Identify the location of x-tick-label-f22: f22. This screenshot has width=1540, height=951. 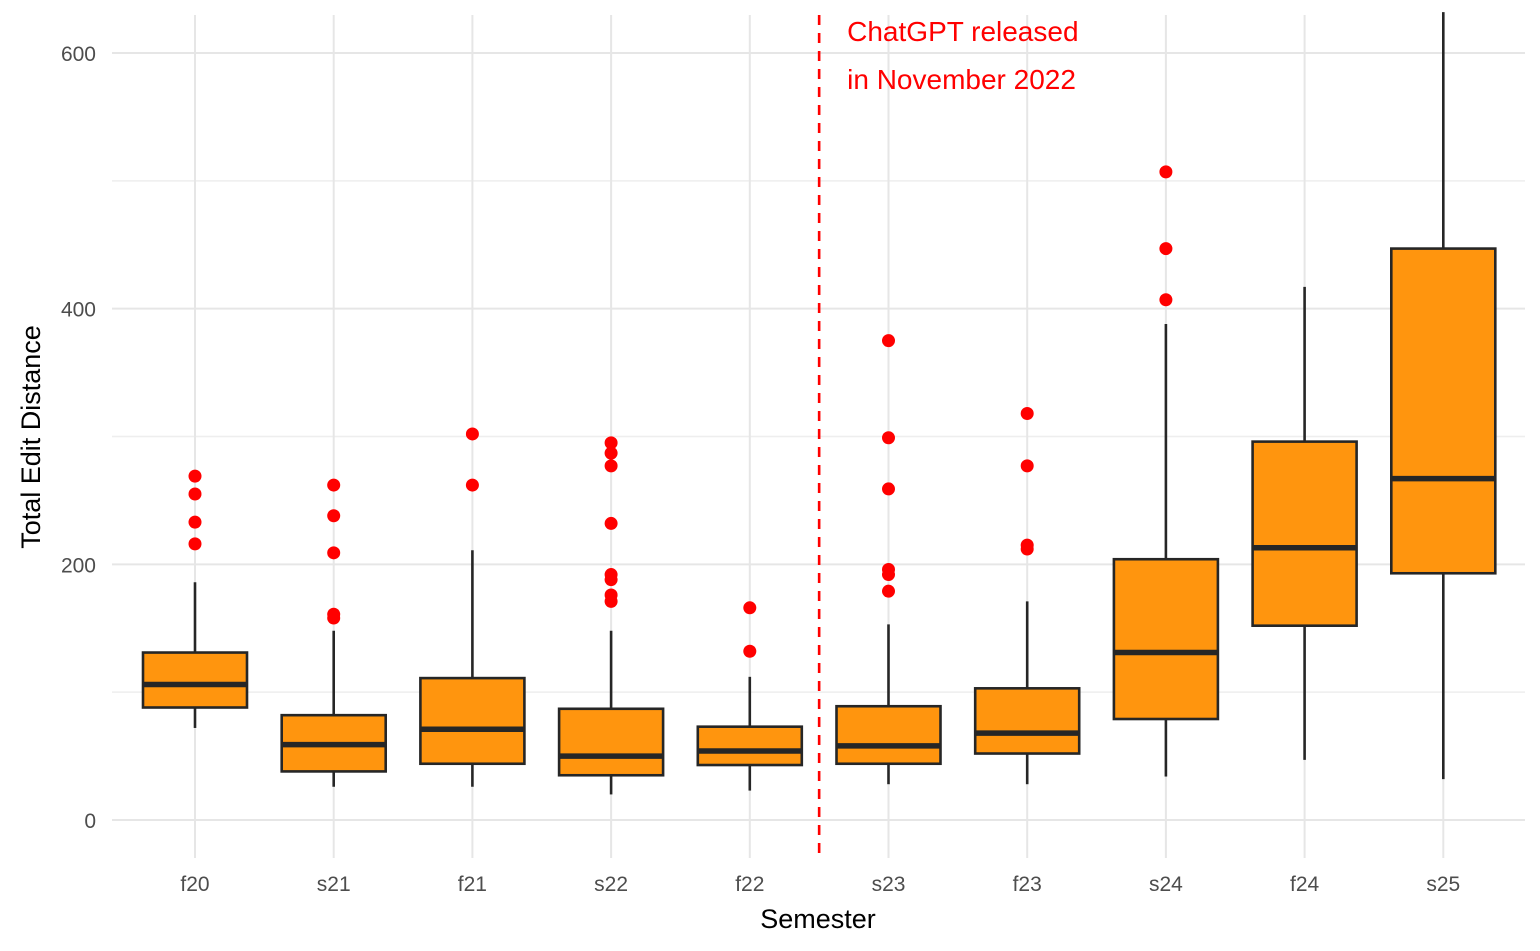
(749, 884).